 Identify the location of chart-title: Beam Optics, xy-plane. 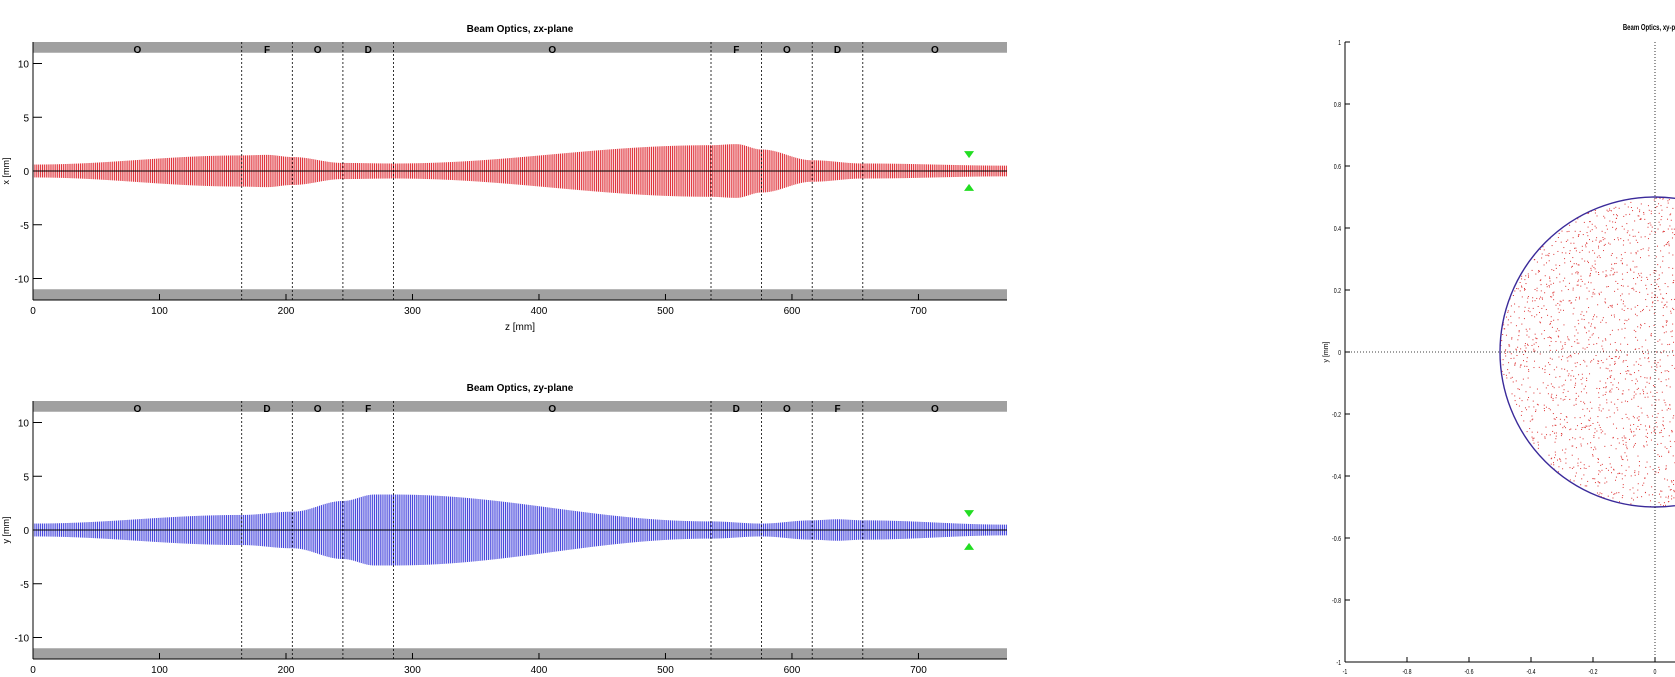
(1649, 28).